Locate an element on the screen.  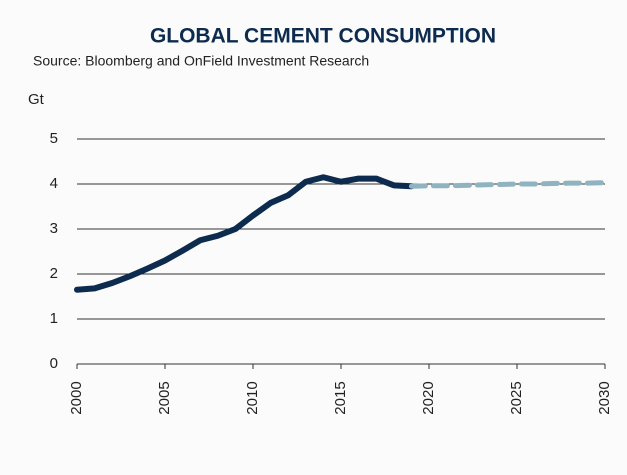
x-tick-label: 2030 is located at coordinates (604, 397).